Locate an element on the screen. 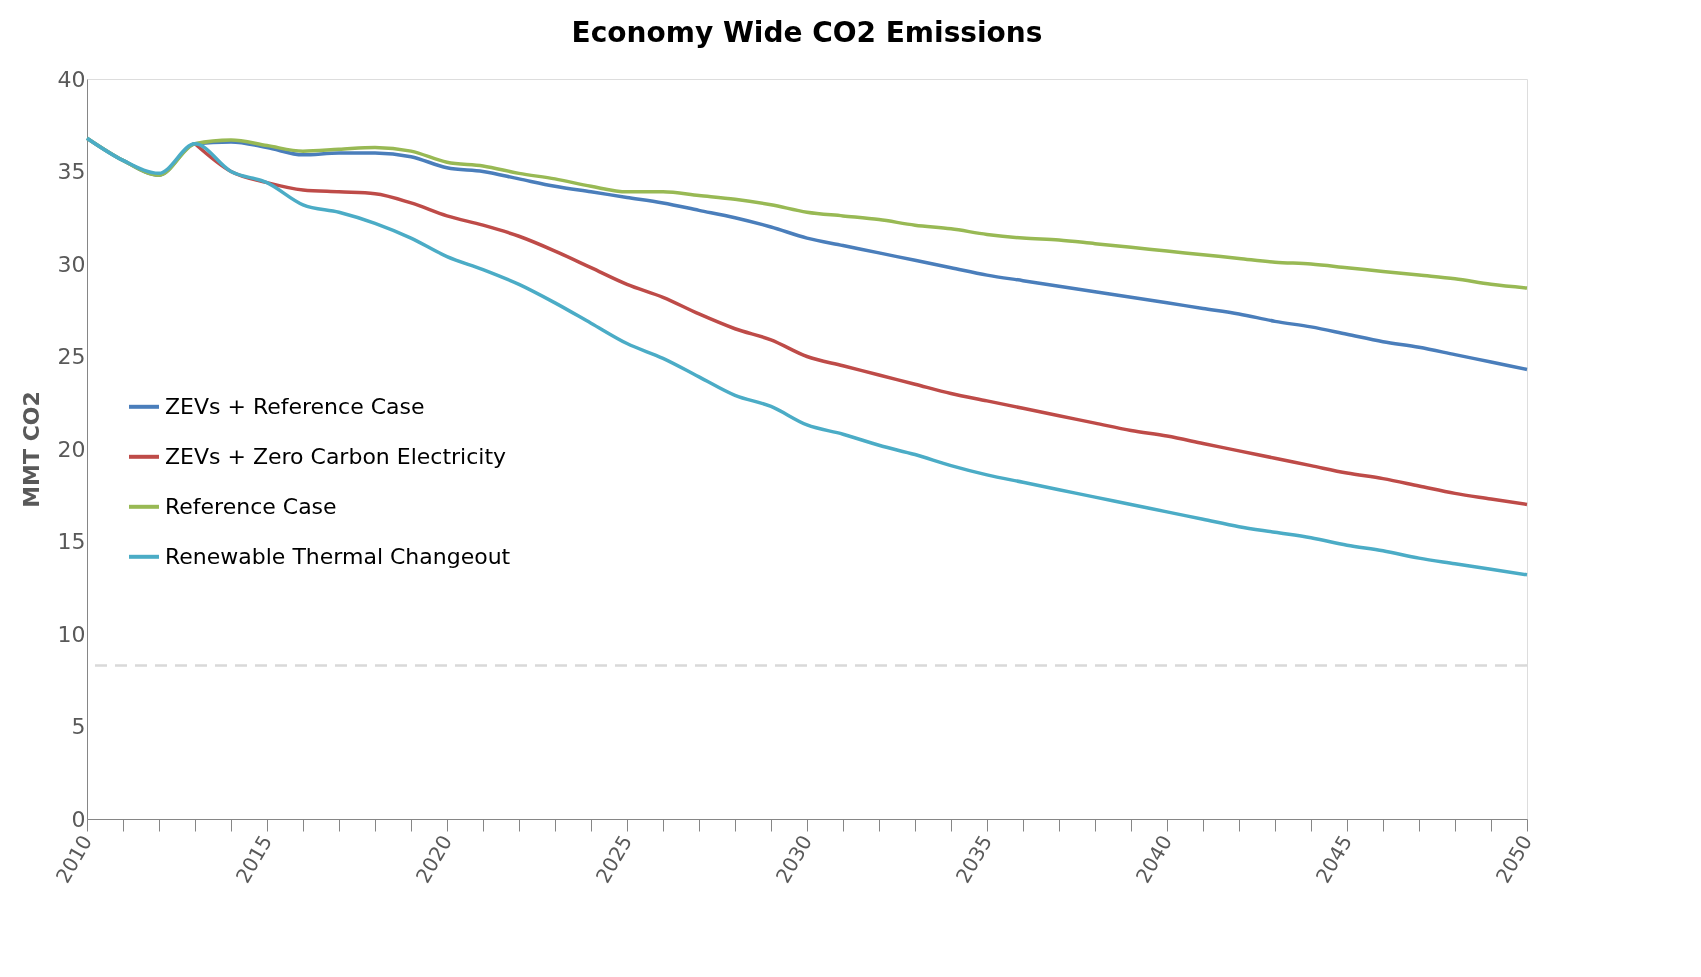  chart-title: Economy Wide CO2 Emissions is located at coordinates (807, 32).